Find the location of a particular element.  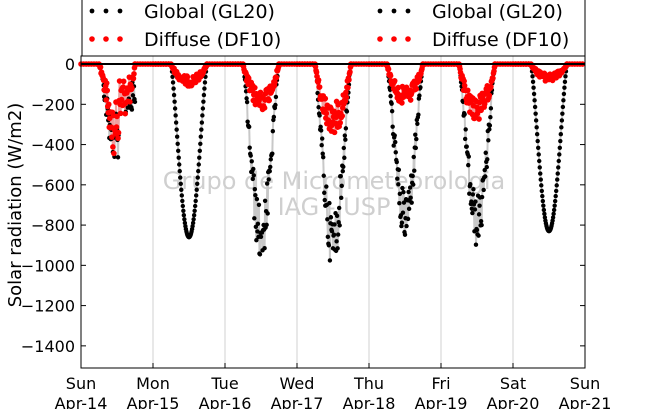

x-tick-label-date: Apr-15 is located at coordinates (153, 401).